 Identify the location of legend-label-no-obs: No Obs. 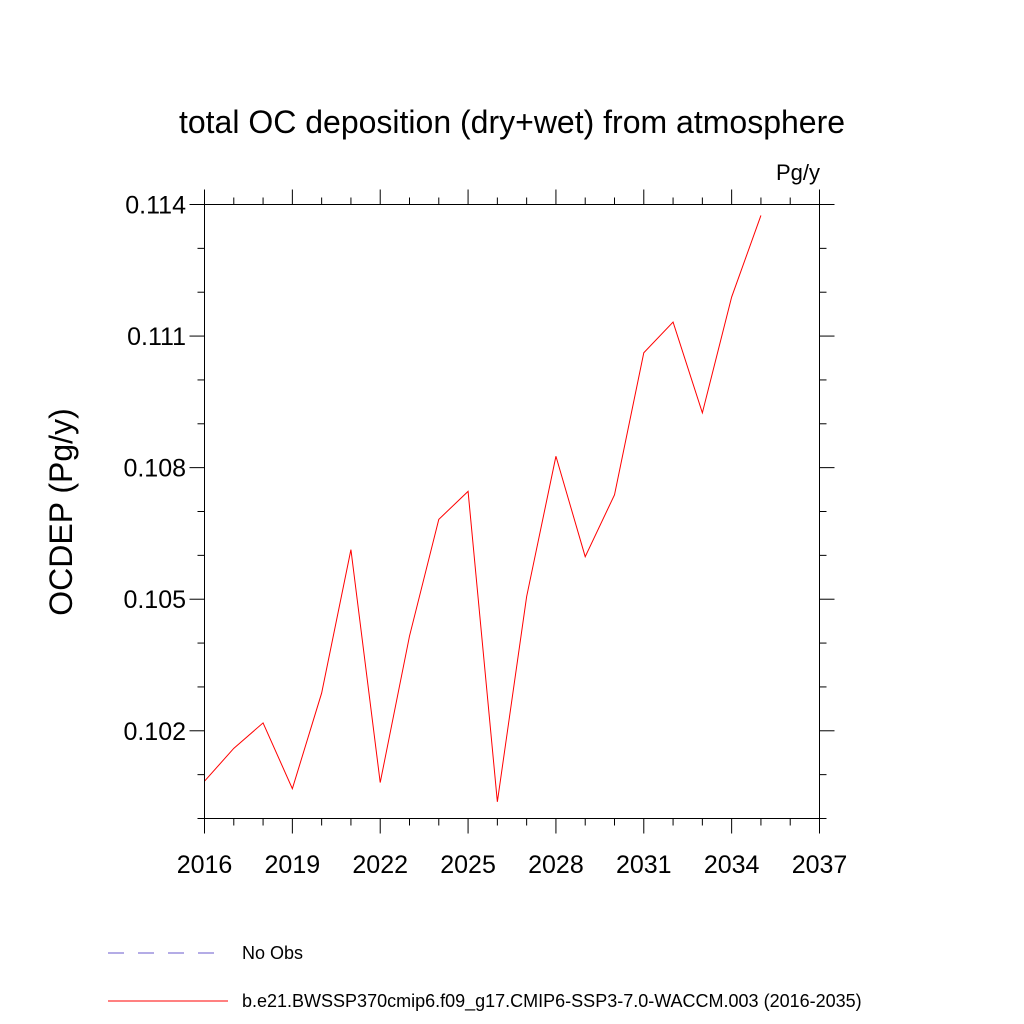
(272, 953).